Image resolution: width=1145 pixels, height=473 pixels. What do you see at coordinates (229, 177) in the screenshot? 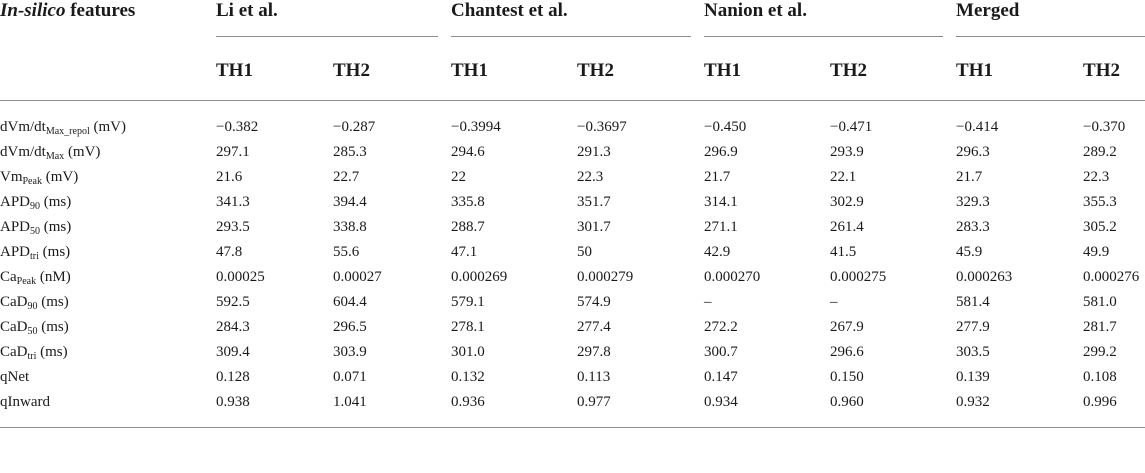
I see `value-cell: 21.6` at bounding box center [229, 177].